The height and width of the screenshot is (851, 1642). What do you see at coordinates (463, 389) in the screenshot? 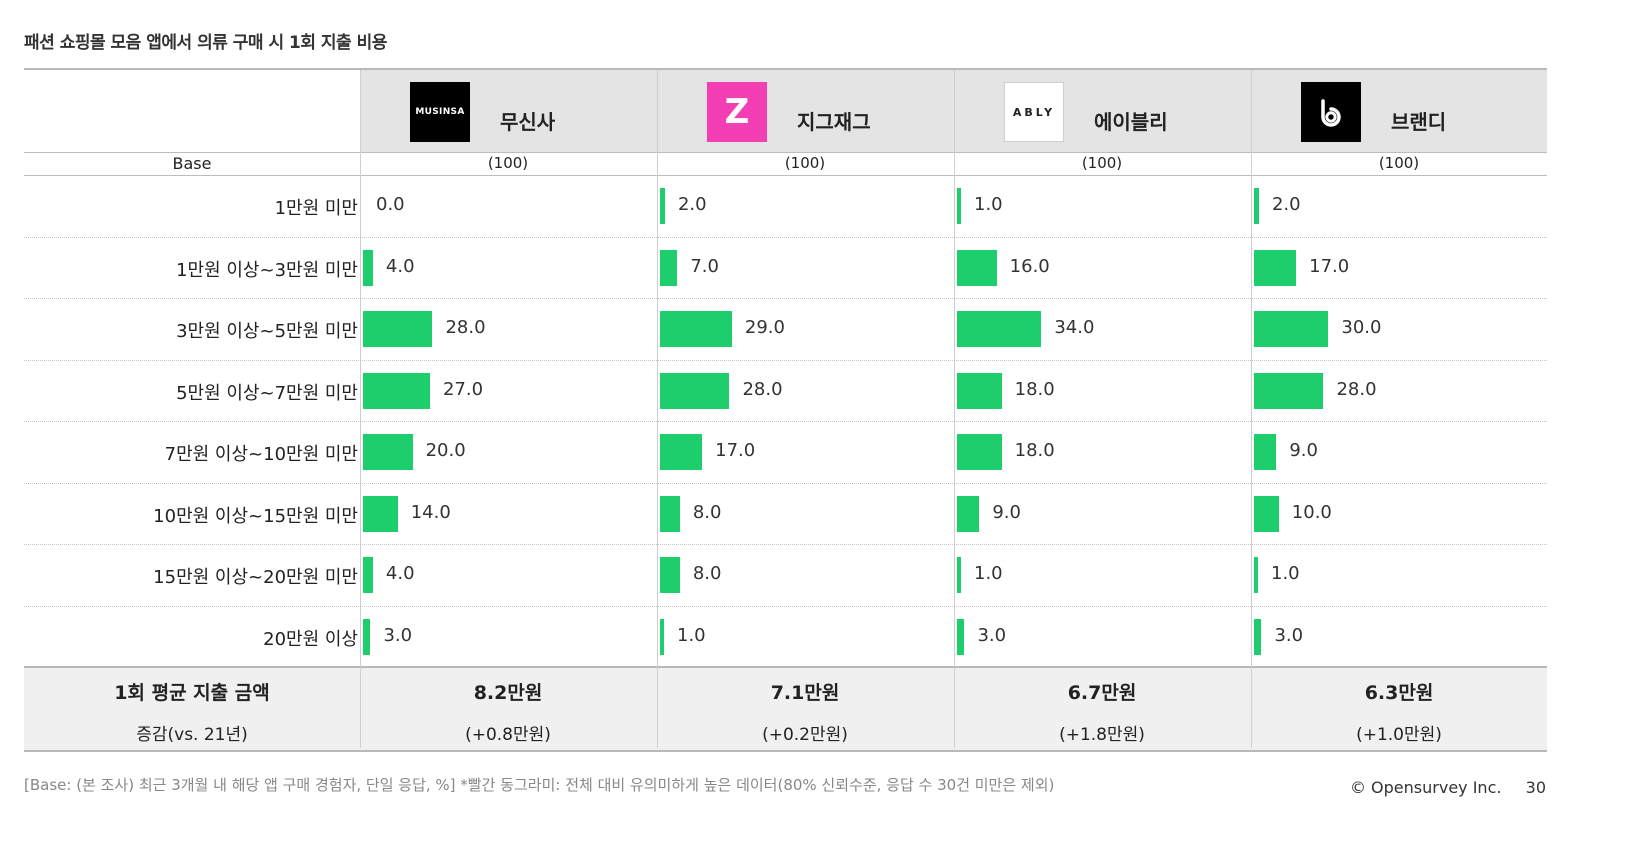
I see `bar-value-label: 27.0` at bounding box center [463, 389].